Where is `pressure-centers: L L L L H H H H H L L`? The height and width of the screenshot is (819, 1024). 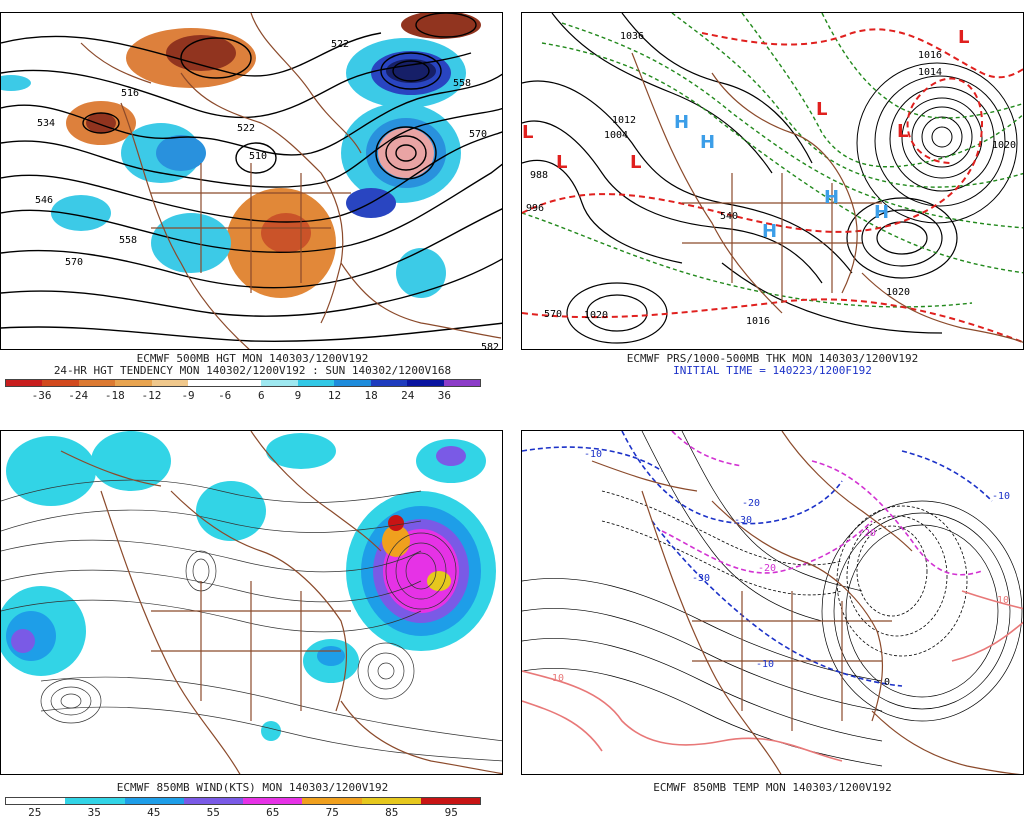 pressure-centers: L L L L H H H H H L L is located at coordinates (745, 134).